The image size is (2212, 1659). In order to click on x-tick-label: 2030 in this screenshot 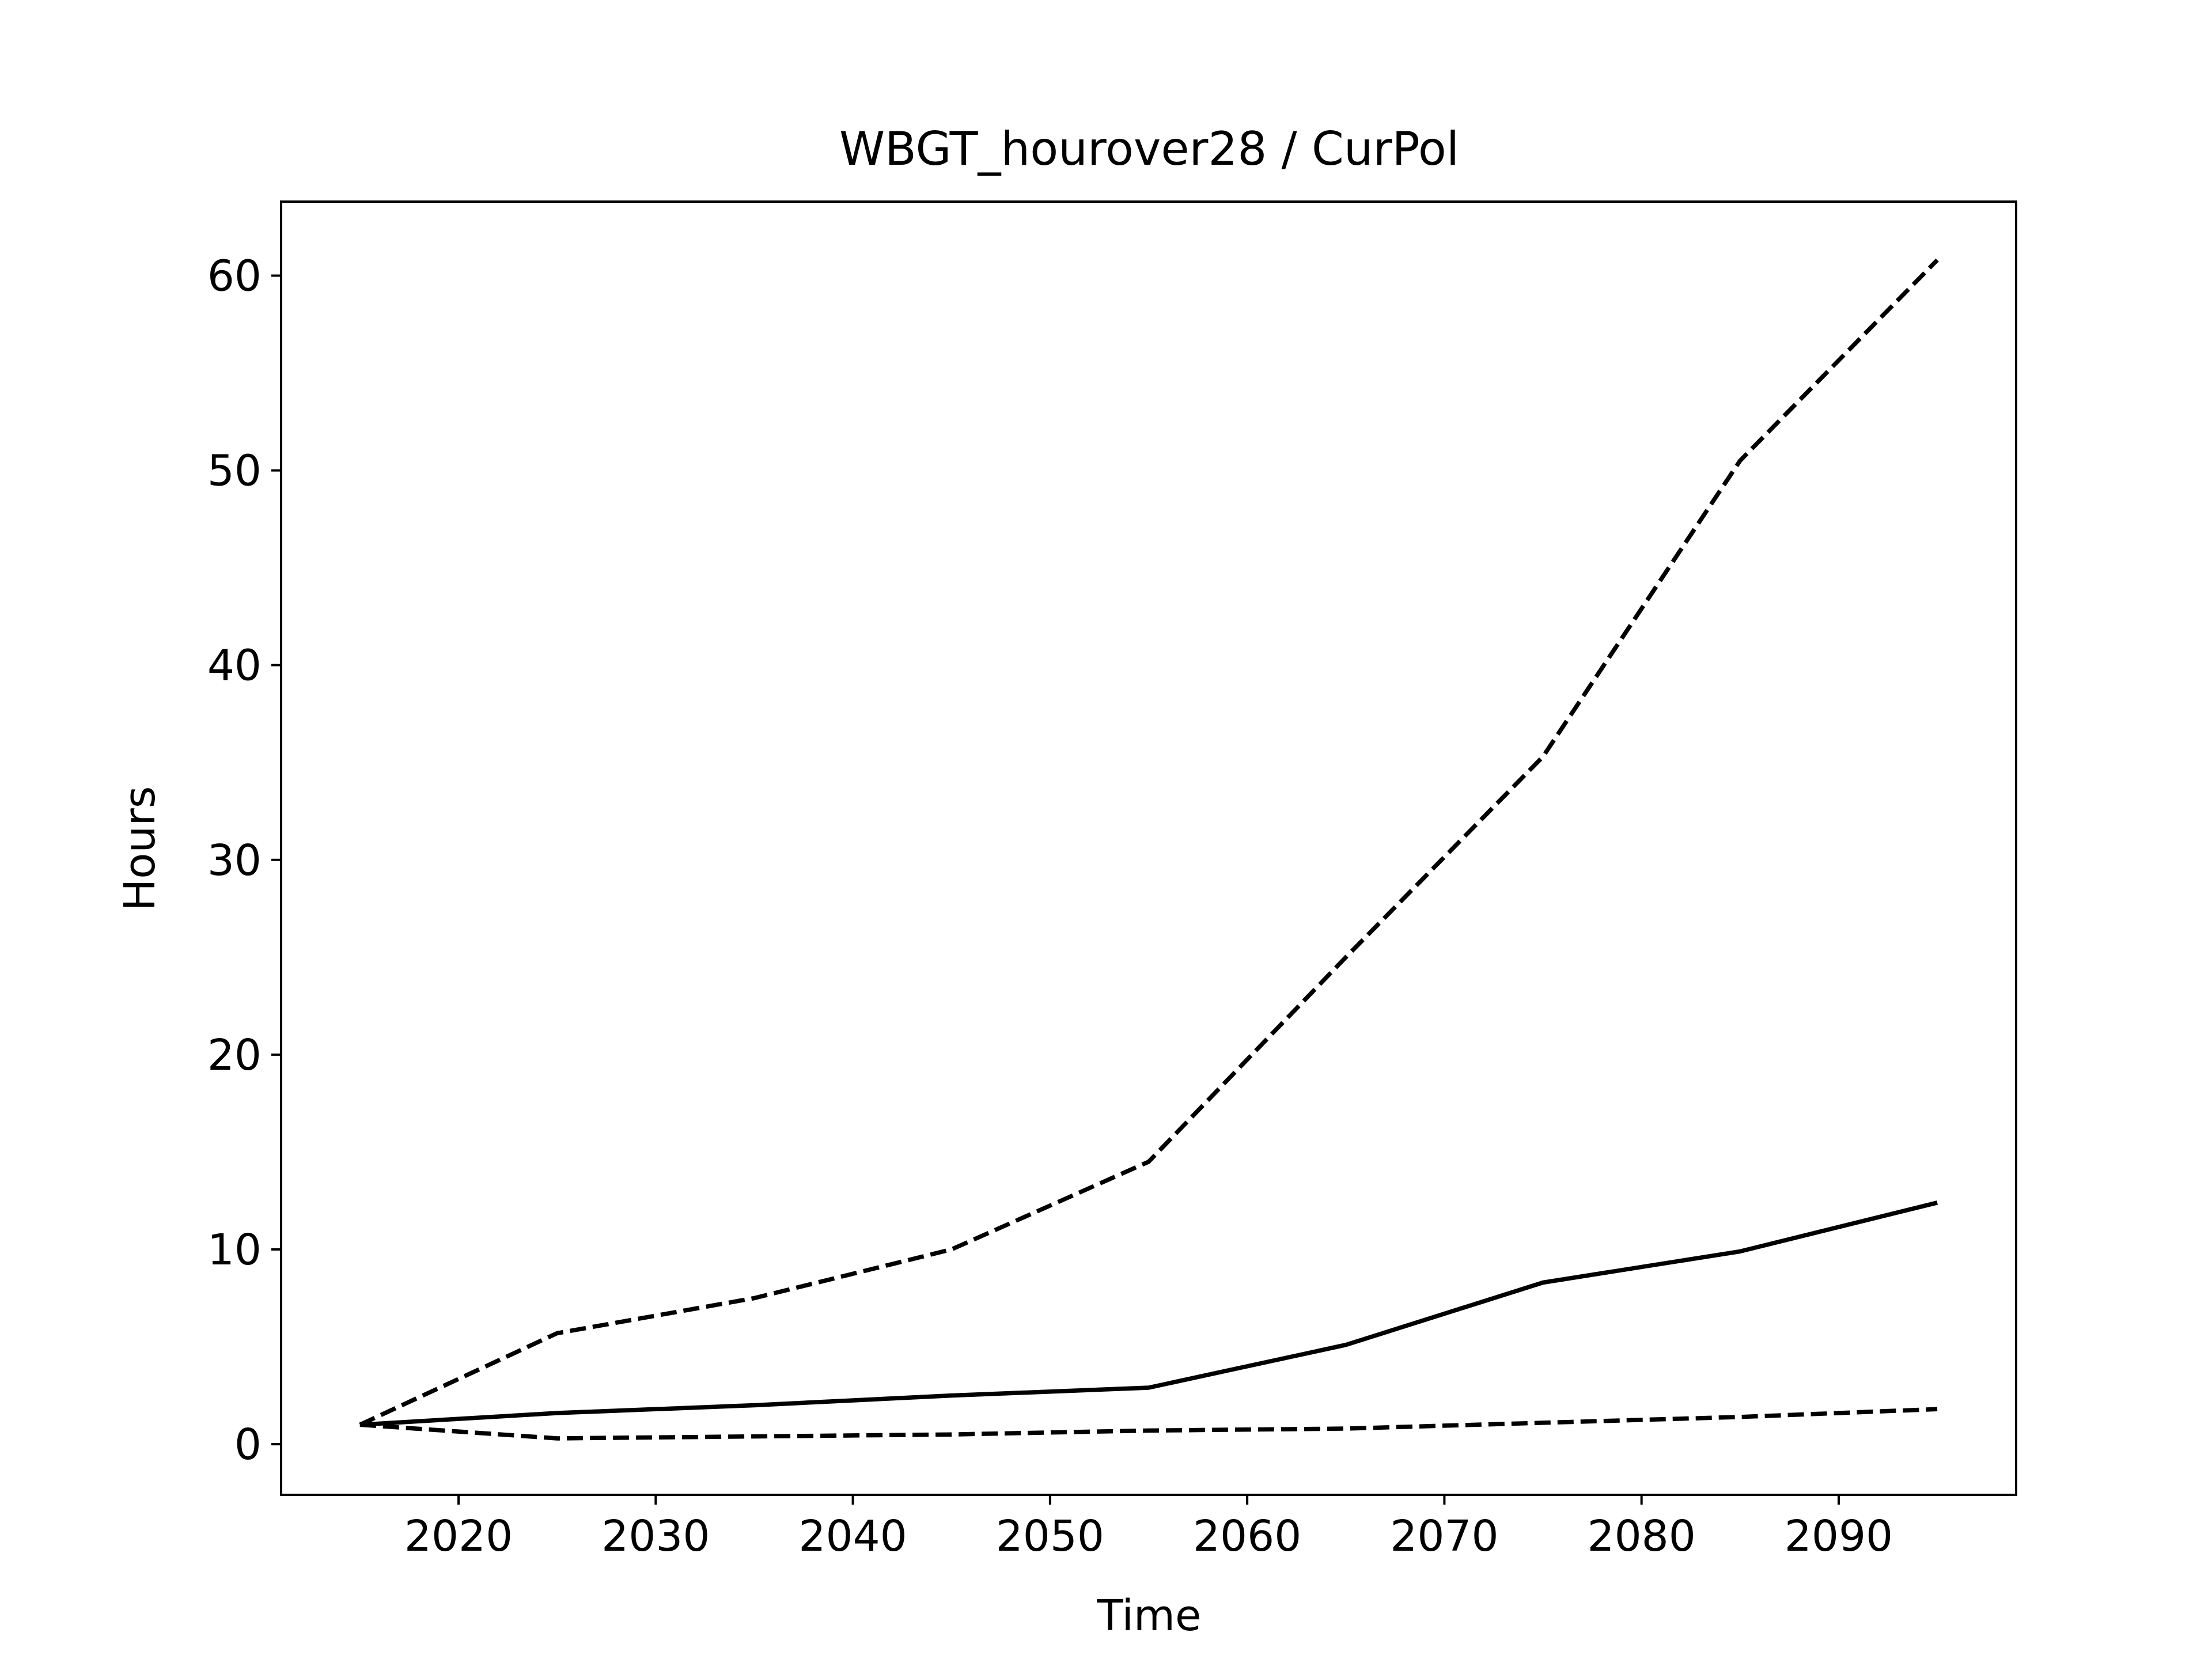, I will do `click(655, 1536)`.